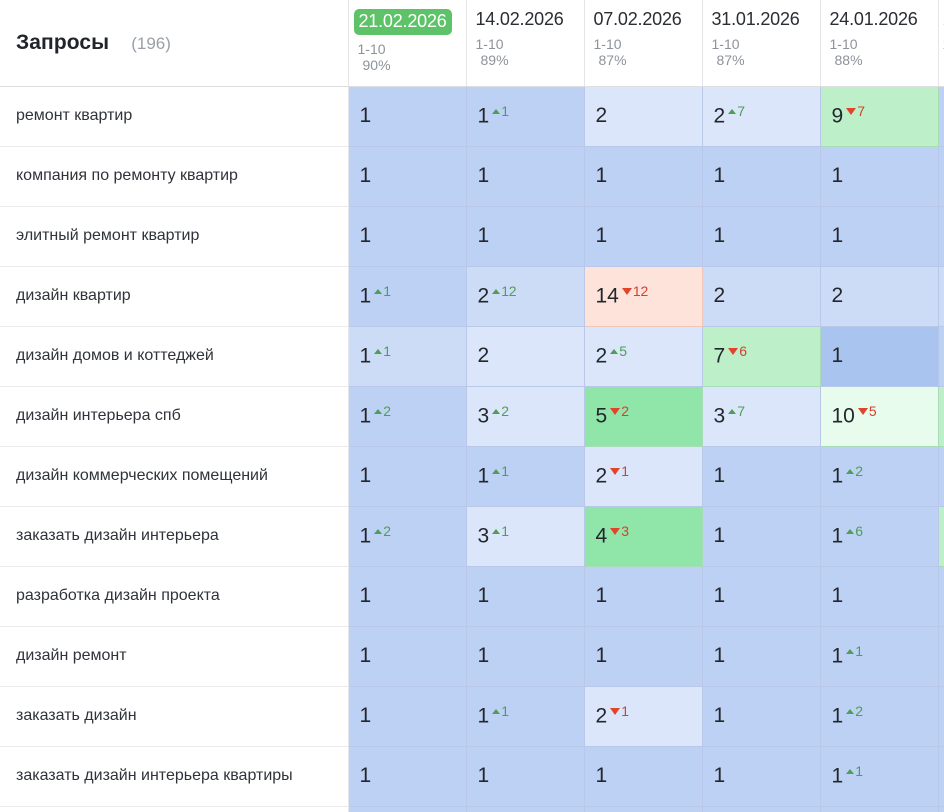 Image resolution: width=944 pixels, height=812 pixels. I want to click on table-row: дизайн квартир 1 1 2 12 14 12 2 2, so click(472, 296).